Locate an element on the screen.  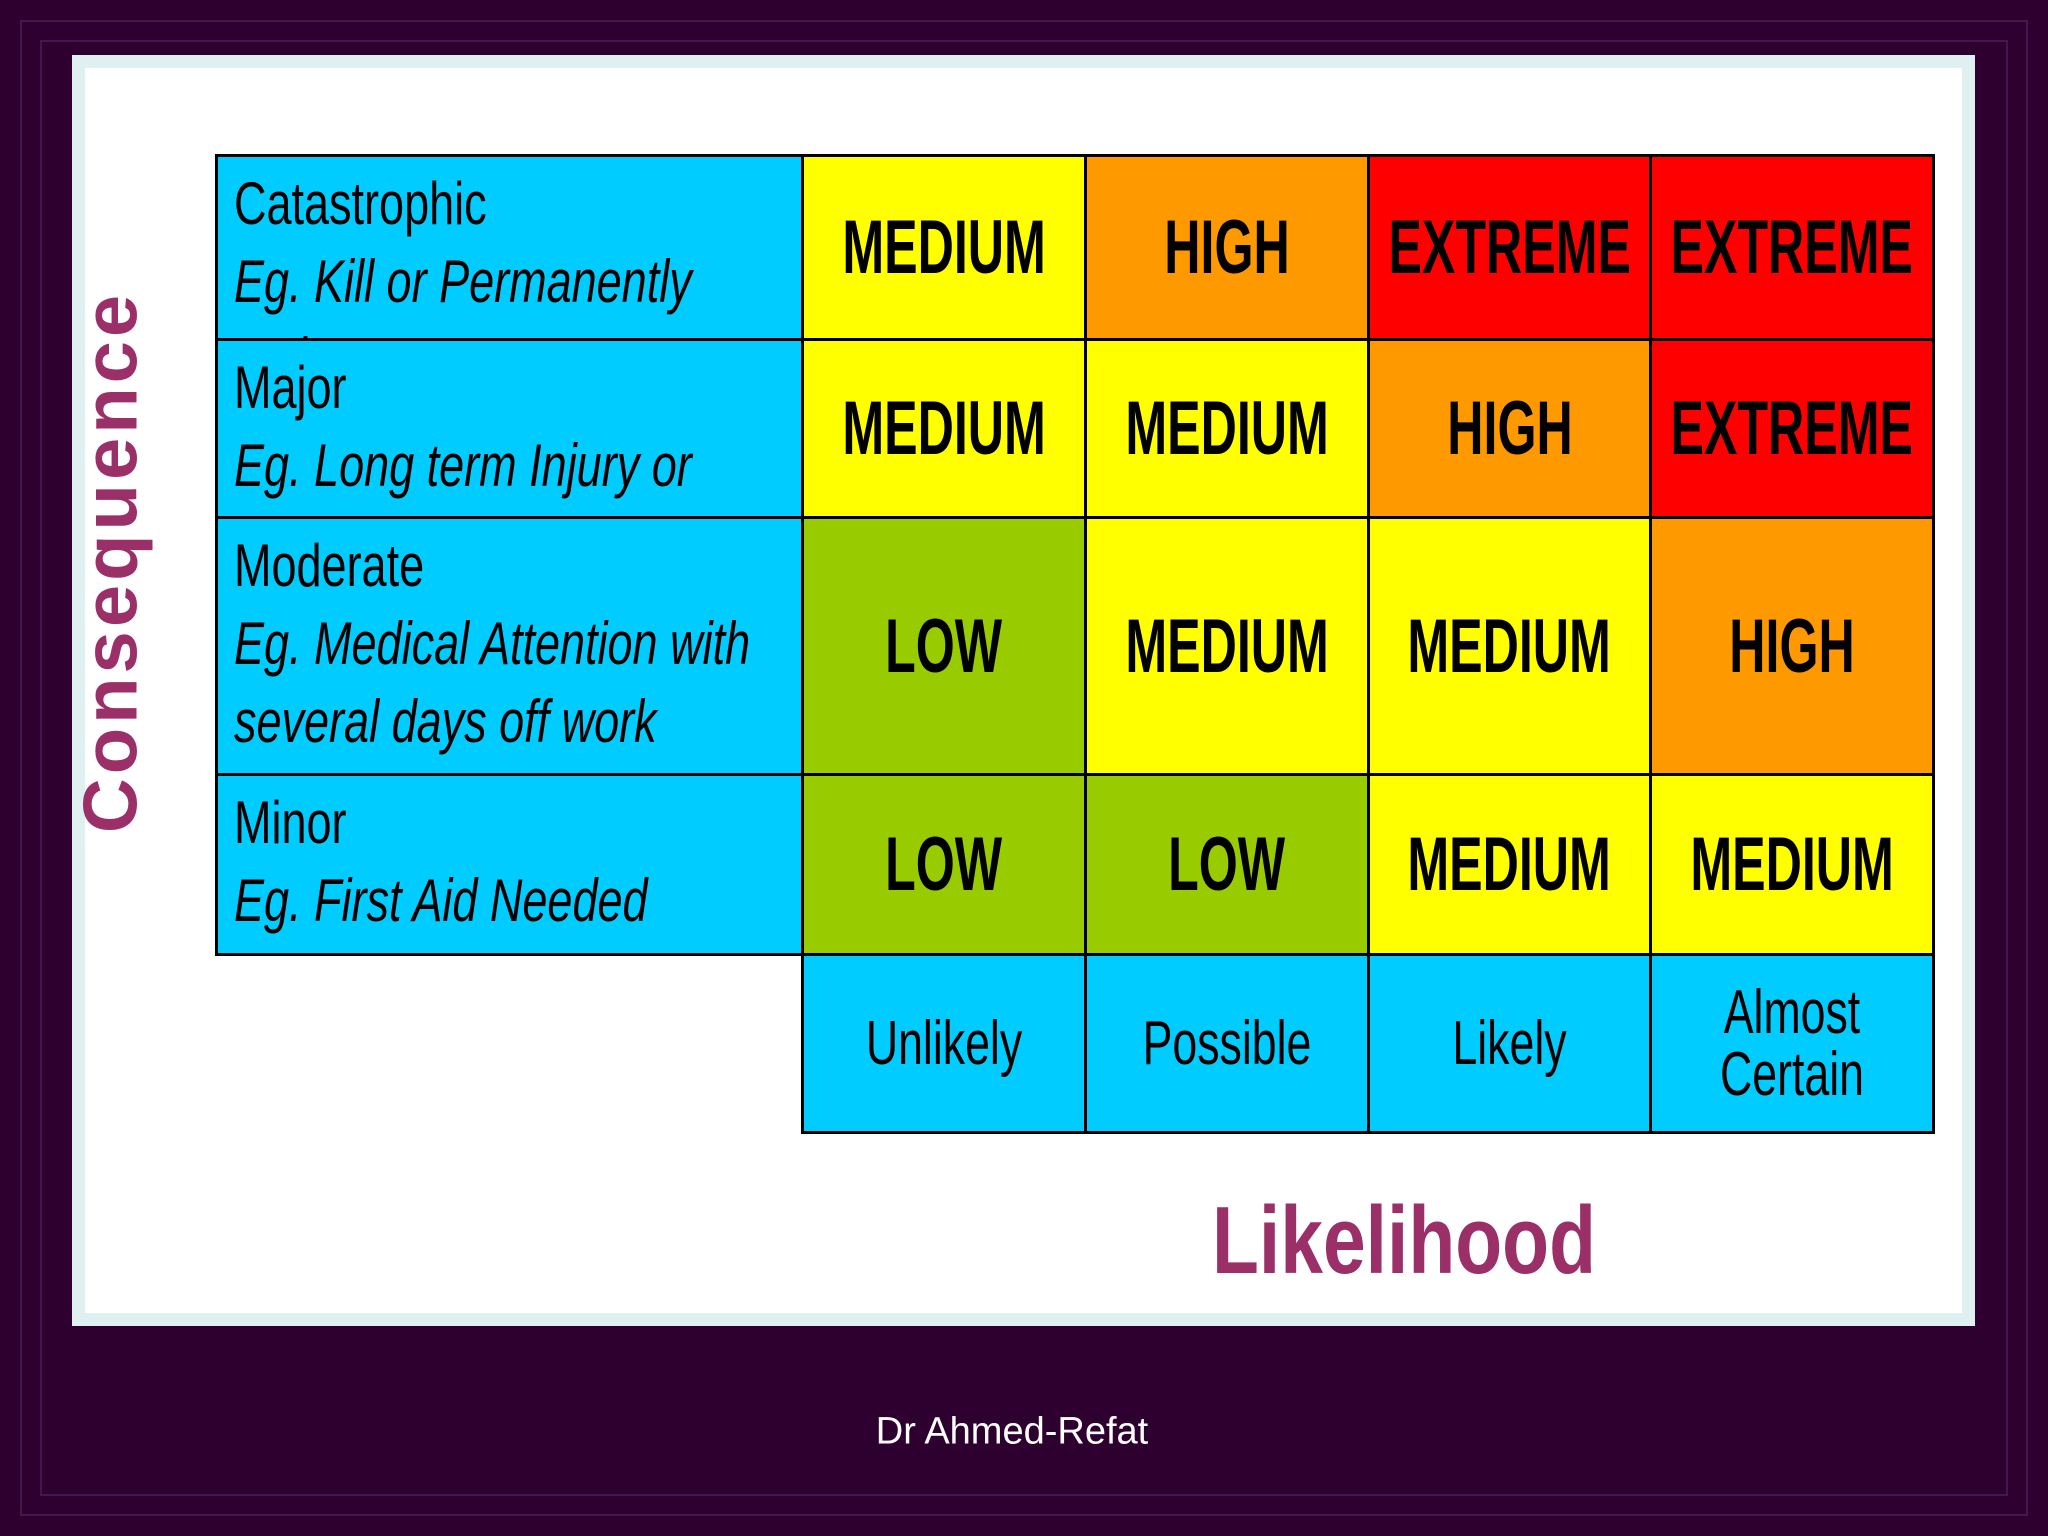
row-label-cell: Catastrophic Eg. Kill or Permanently Maim is located at coordinates (509, 247).